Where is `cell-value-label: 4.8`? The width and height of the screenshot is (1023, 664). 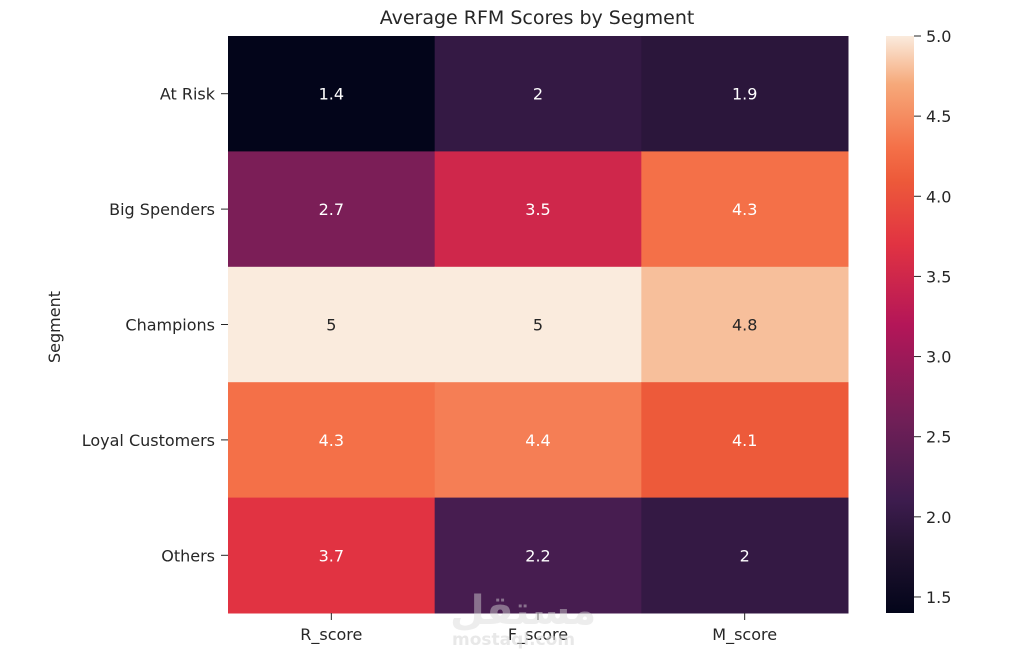 cell-value-label: 4.8 is located at coordinates (744, 325).